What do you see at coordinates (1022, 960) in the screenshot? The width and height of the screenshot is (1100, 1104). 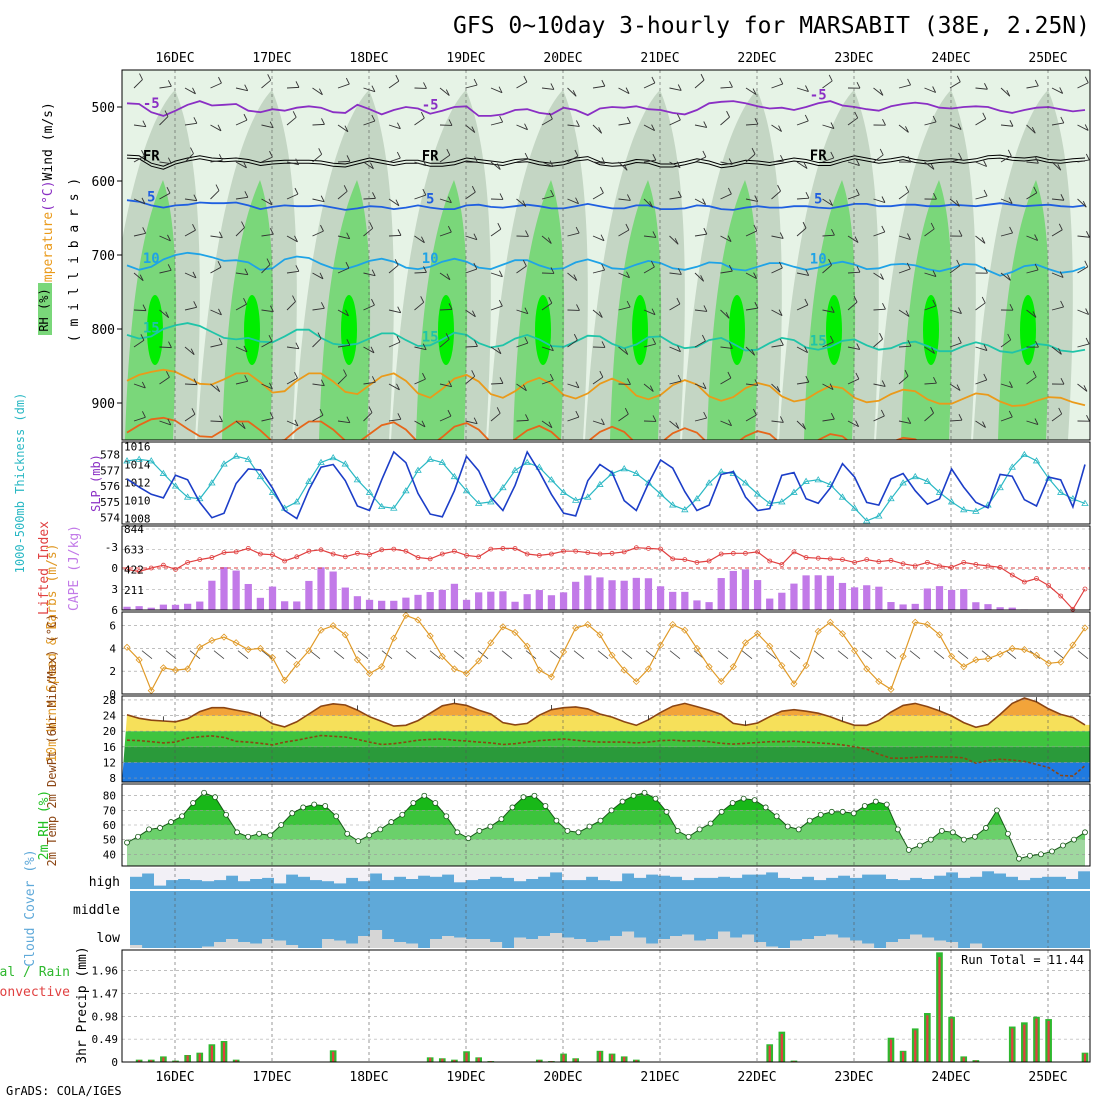 I see `run-total-annotation: Run Total = 11.44` at bounding box center [1022, 960].